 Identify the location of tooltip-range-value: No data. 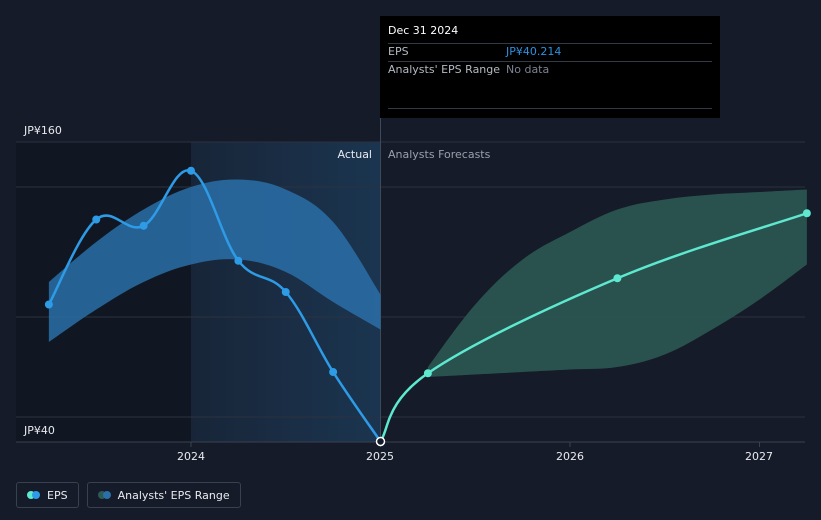
(528, 69).